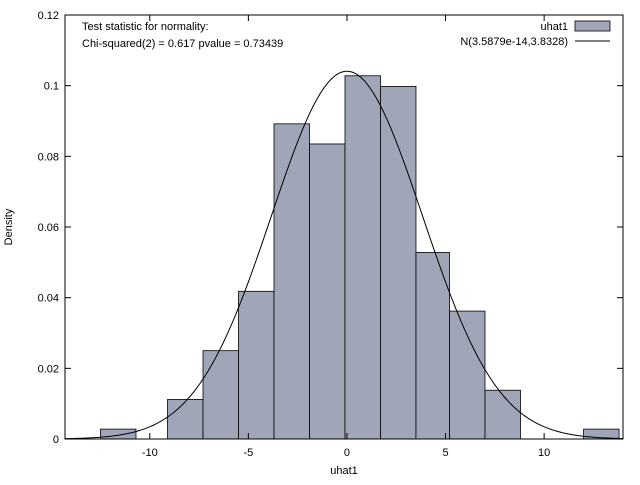 This screenshot has width=640, height=485. What do you see at coordinates (514, 42) in the screenshot?
I see `legend-label-normal: N(3.5879e-14,3.8328)` at bounding box center [514, 42].